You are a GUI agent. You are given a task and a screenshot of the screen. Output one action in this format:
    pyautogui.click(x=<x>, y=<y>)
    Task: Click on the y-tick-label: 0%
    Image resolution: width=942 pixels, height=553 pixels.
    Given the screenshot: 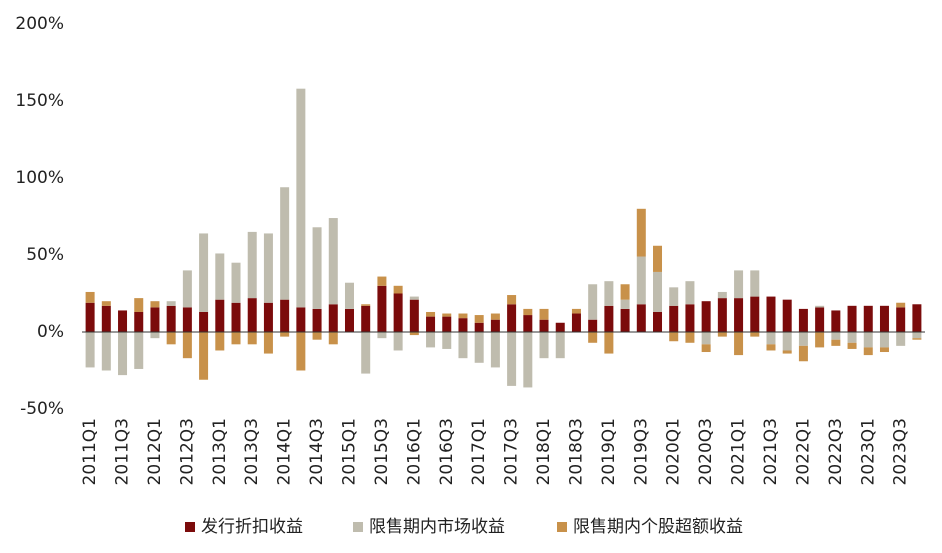 What is the action you would take?
    pyautogui.click(x=50, y=332)
    